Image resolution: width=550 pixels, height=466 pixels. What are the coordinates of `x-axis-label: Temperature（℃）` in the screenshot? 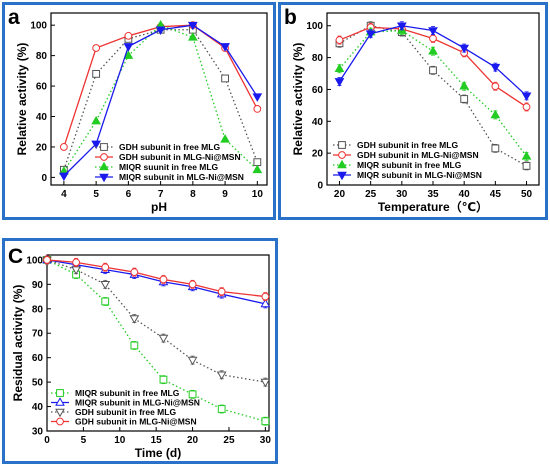 It's located at (433, 206).